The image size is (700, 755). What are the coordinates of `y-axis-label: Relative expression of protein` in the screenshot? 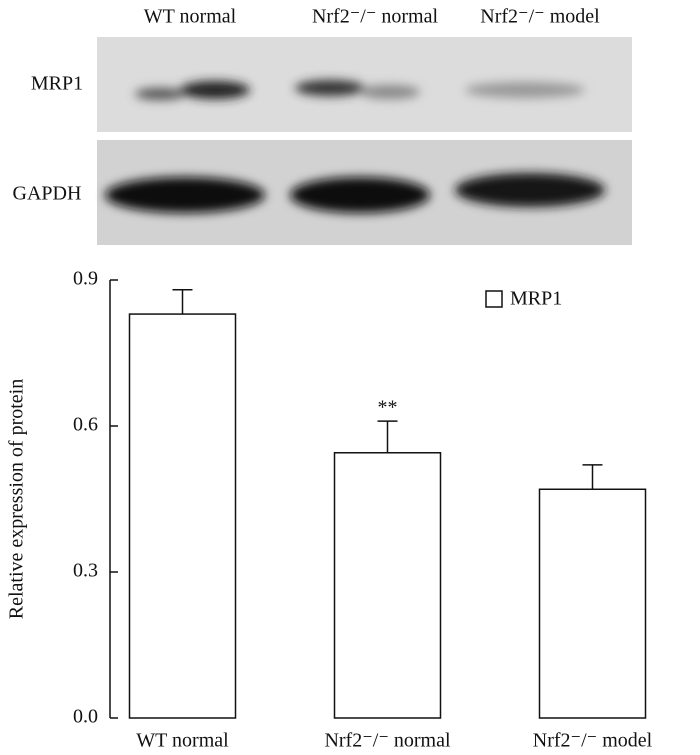 It's located at (17, 499).